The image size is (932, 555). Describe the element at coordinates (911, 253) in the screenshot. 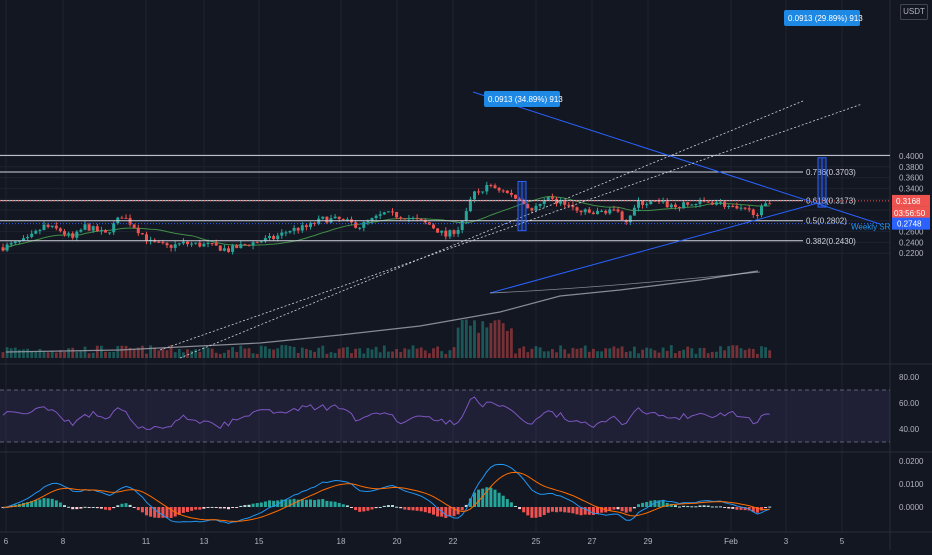

I see `price-tick-label: 0.2200` at that location.